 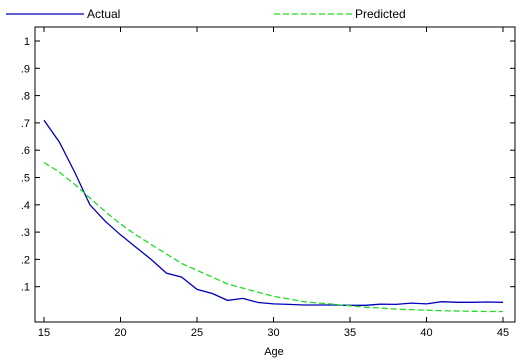 I want to click on y-tick-label: .4, so click(x=25, y=206).